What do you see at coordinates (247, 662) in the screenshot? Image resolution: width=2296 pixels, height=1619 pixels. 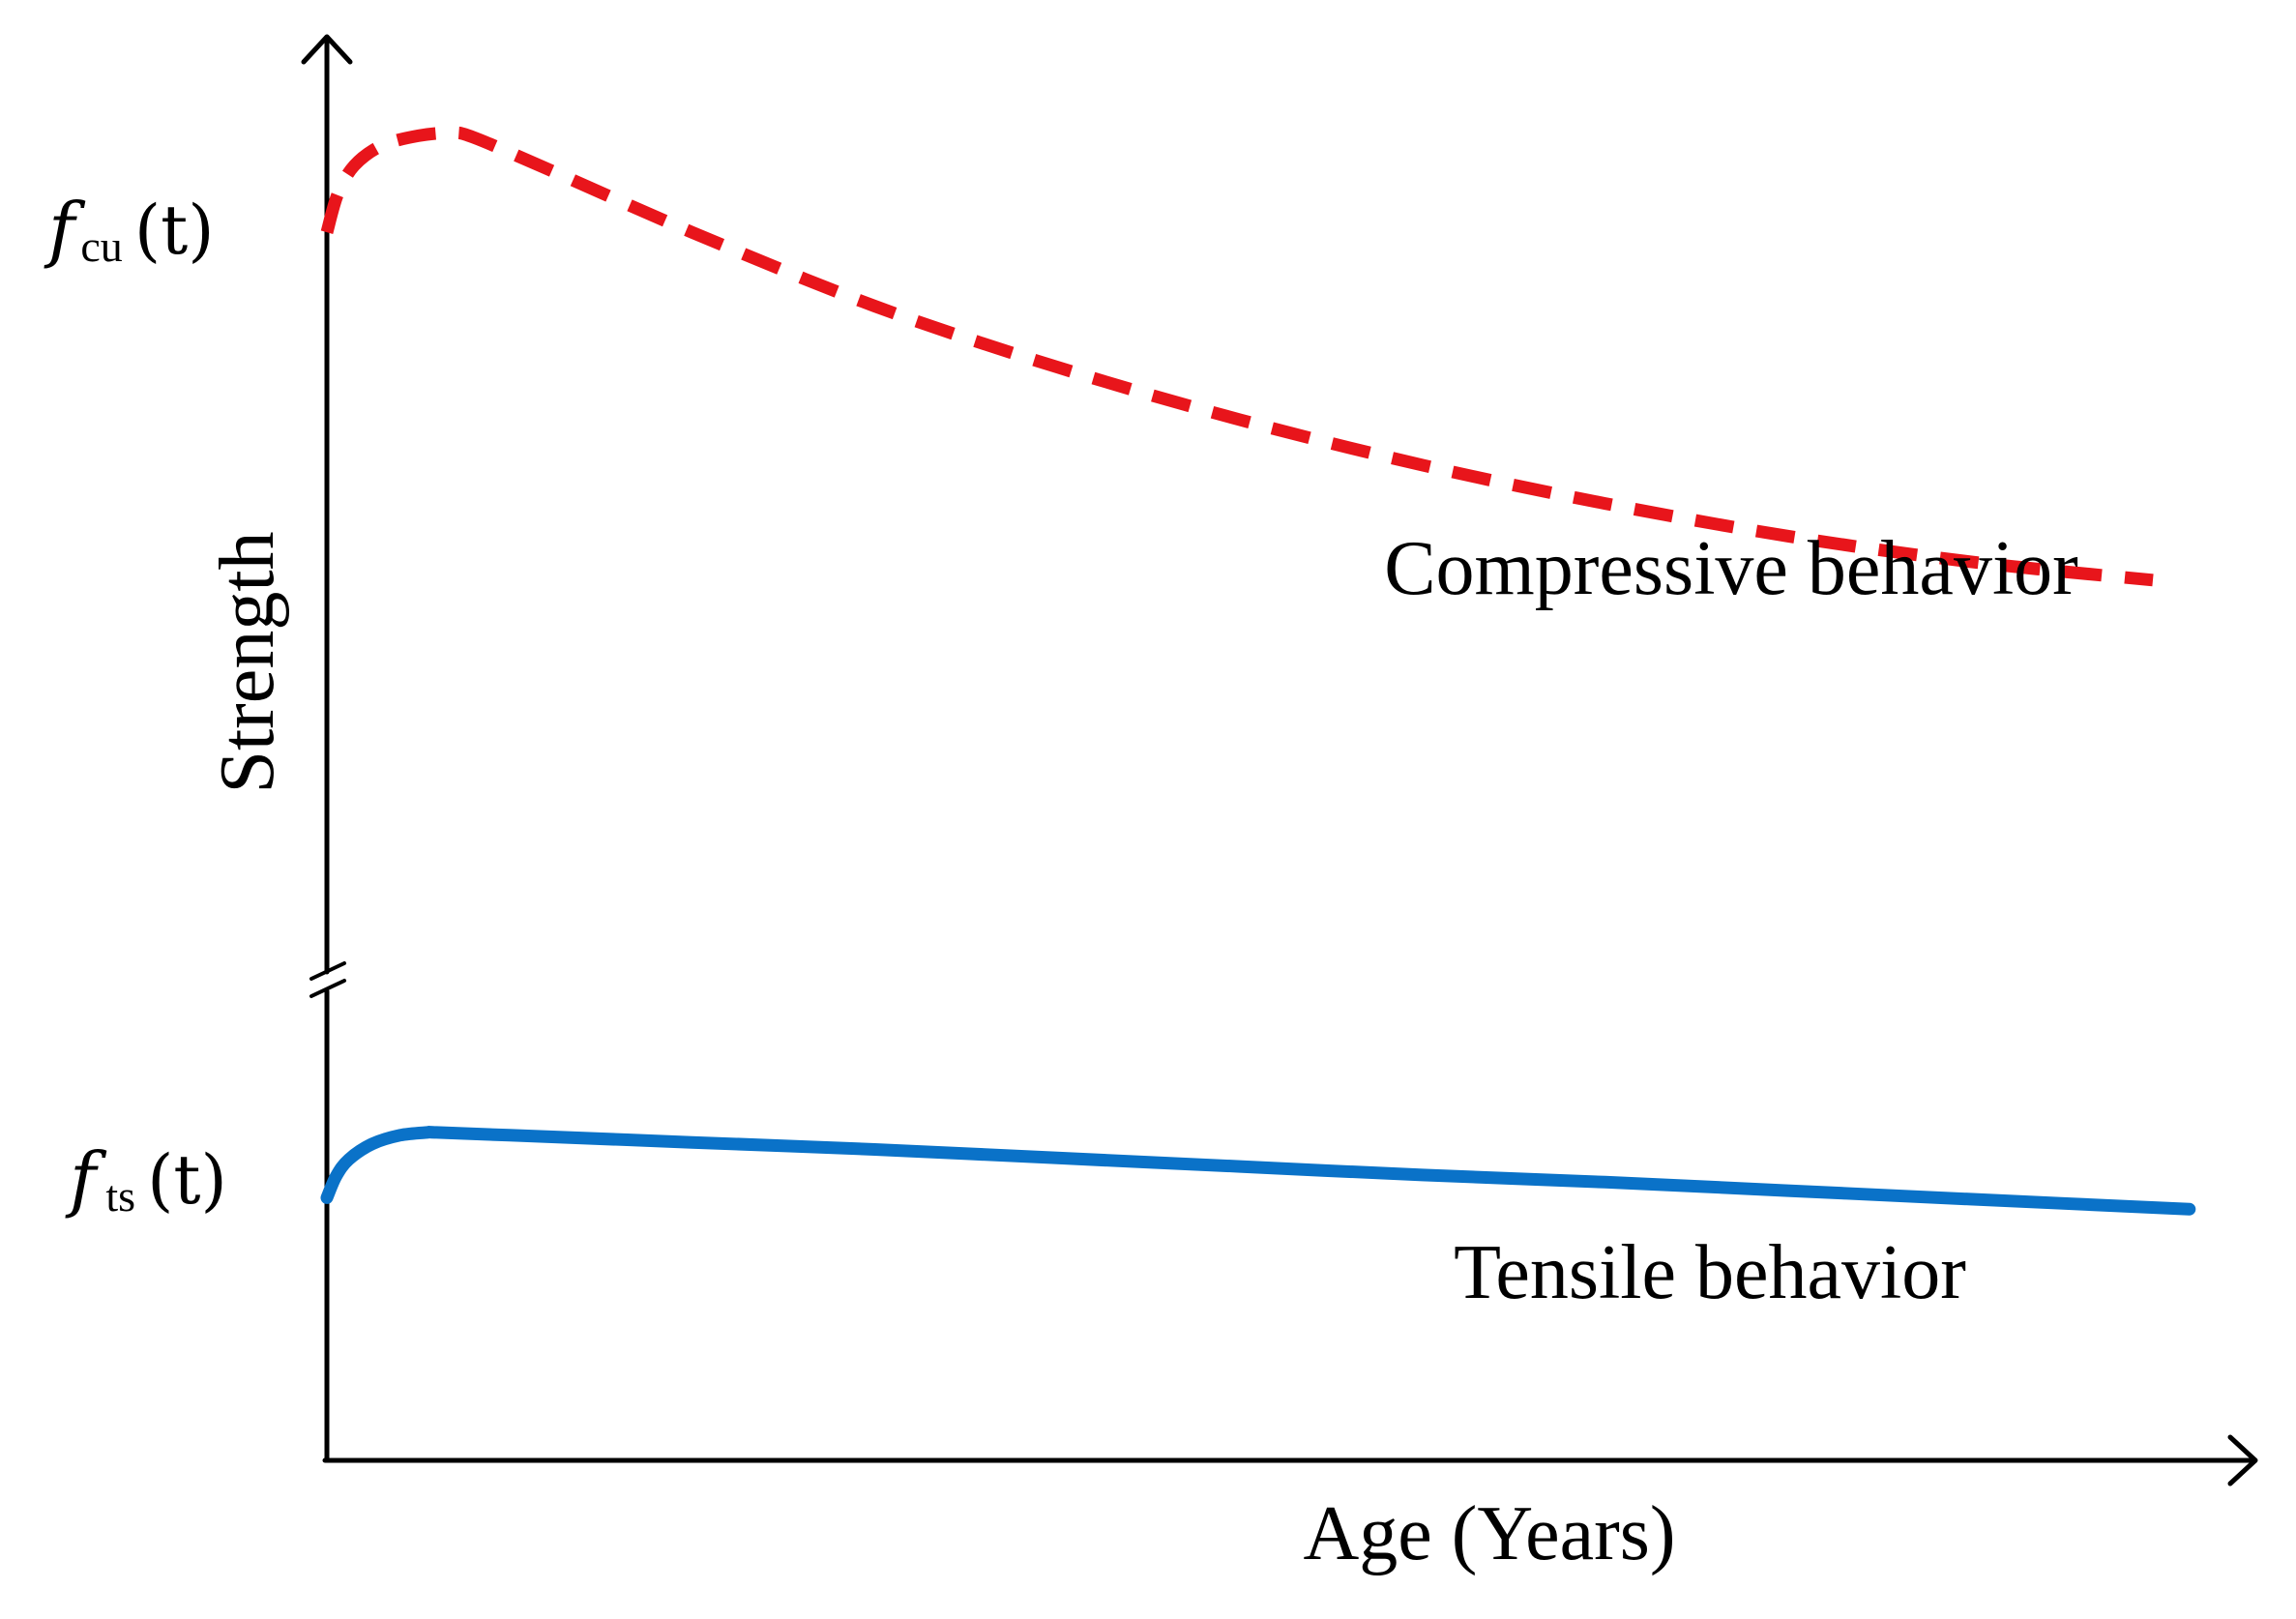 I see `y-axis-label: Strength` at bounding box center [247, 662].